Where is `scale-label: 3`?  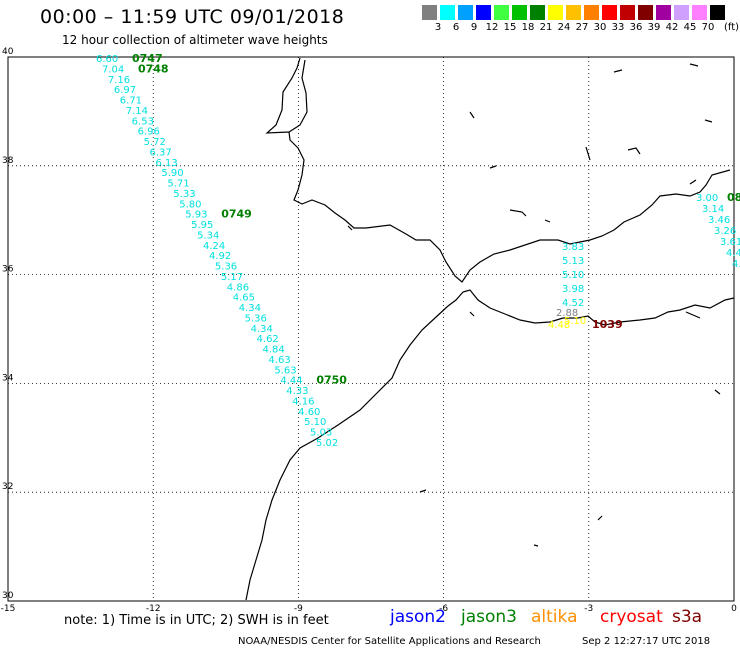 scale-label: 3 is located at coordinates (438, 27).